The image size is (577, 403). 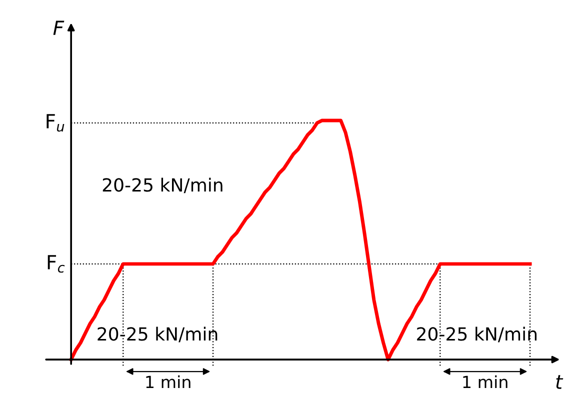 I want to click on ref-line-label: F$_{u}$, so click(x=55, y=123).